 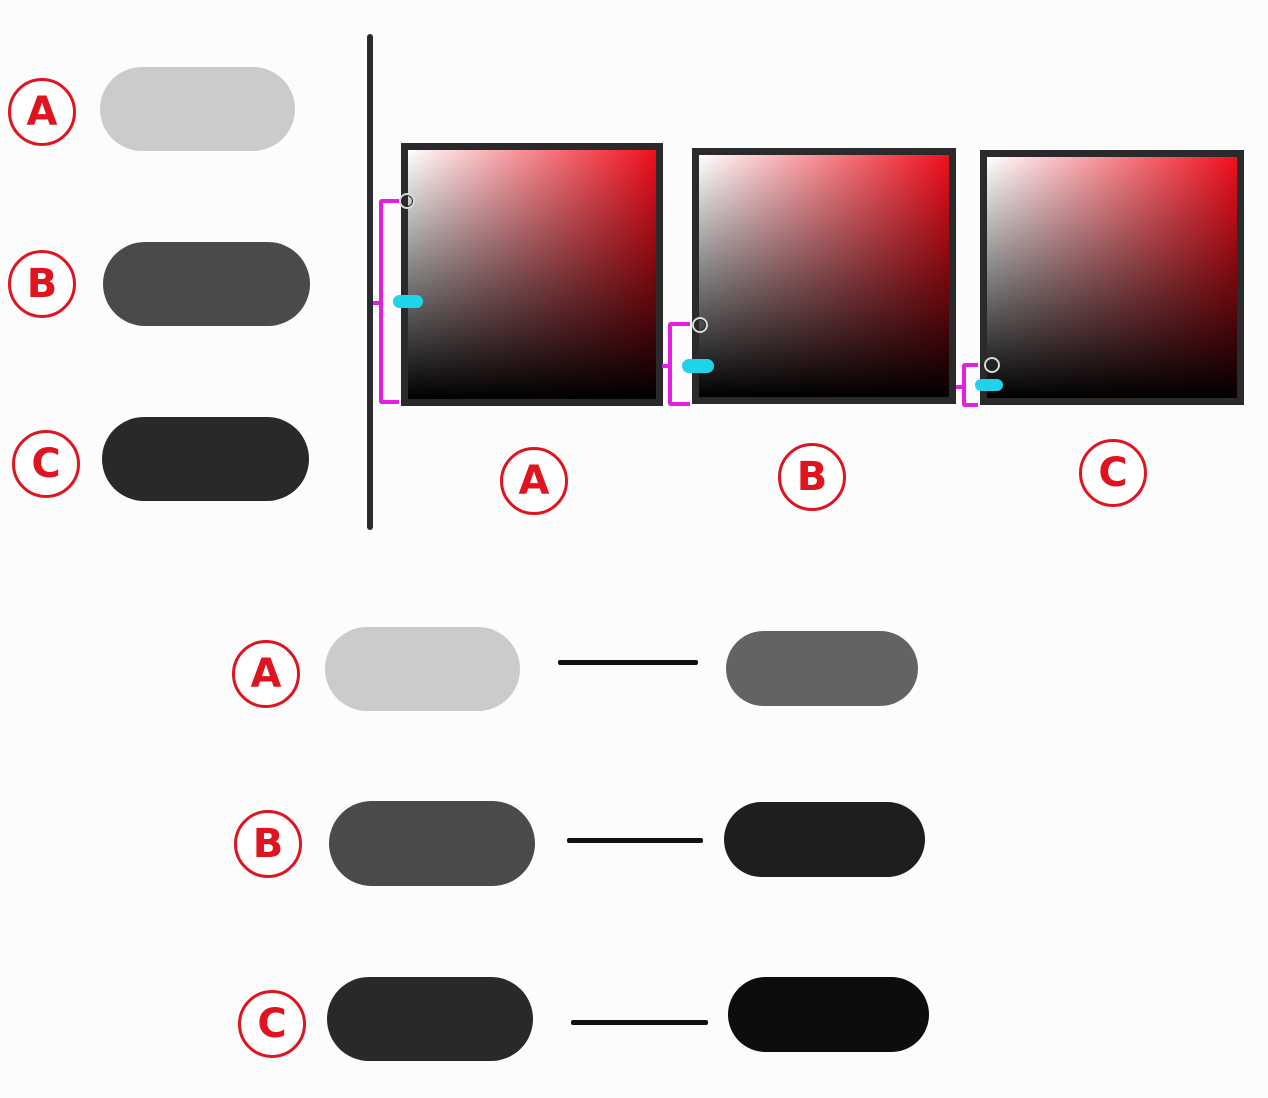 I want to click on saturation-brightness-field-c, so click(x=1112, y=277).